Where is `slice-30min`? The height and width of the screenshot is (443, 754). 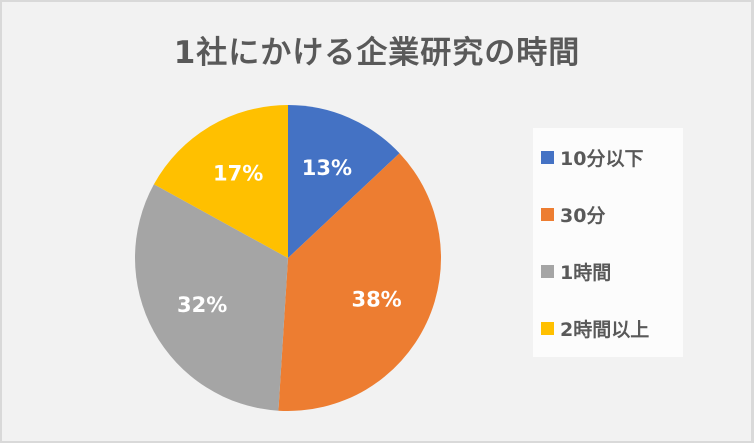
slice-30min is located at coordinates (359, 282).